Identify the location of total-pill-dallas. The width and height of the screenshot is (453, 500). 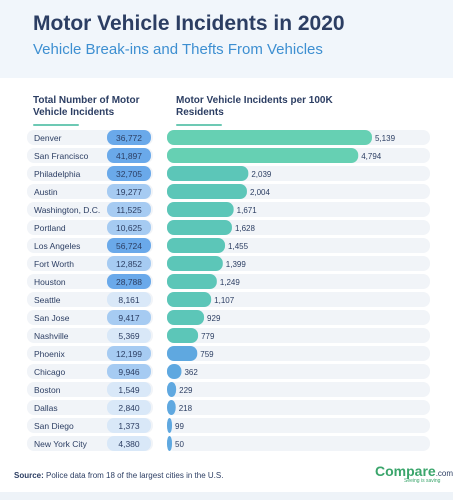
(129, 407).